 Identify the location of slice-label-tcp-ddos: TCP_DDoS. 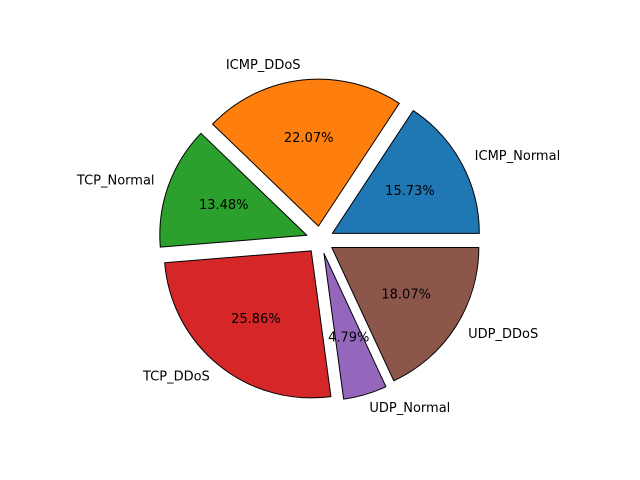
(176, 376).